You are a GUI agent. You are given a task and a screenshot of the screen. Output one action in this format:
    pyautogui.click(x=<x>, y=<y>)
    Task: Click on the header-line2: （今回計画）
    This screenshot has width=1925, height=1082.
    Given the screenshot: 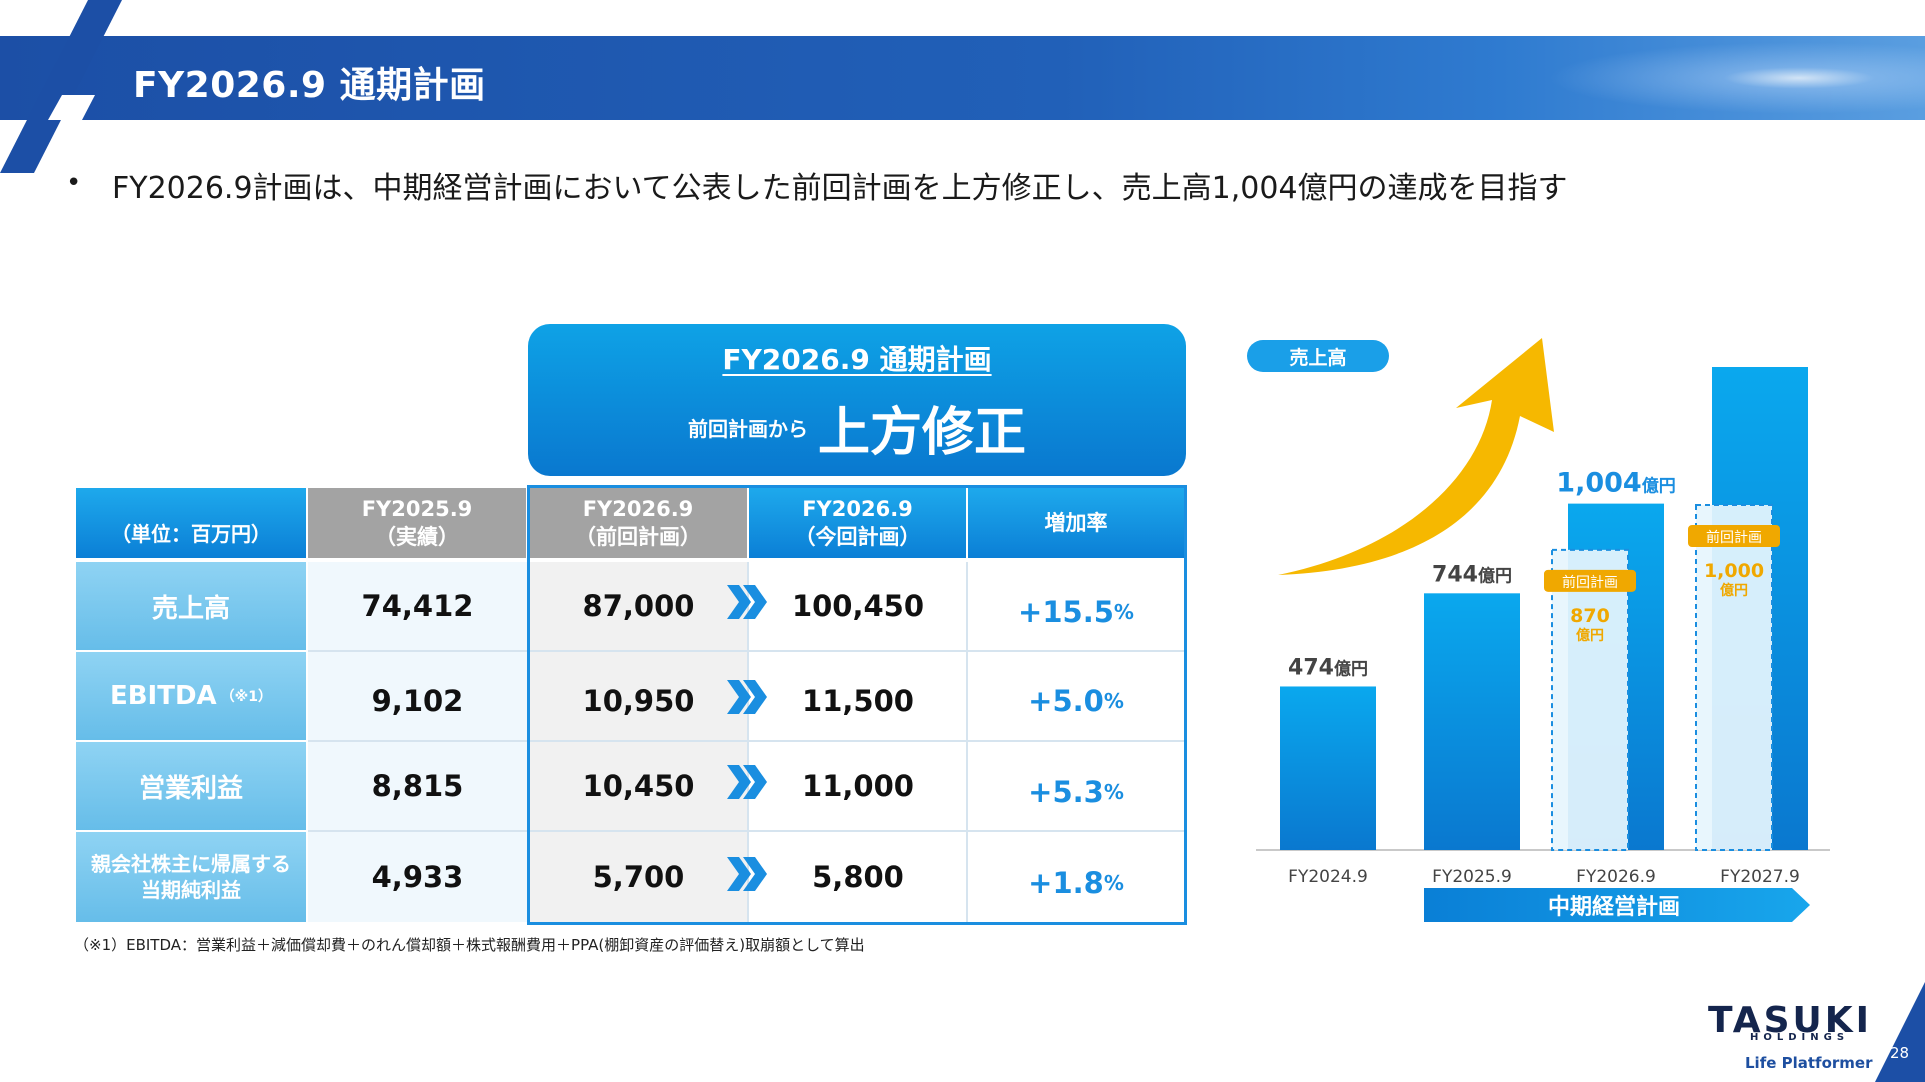 What is the action you would take?
    pyautogui.click(x=857, y=537)
    